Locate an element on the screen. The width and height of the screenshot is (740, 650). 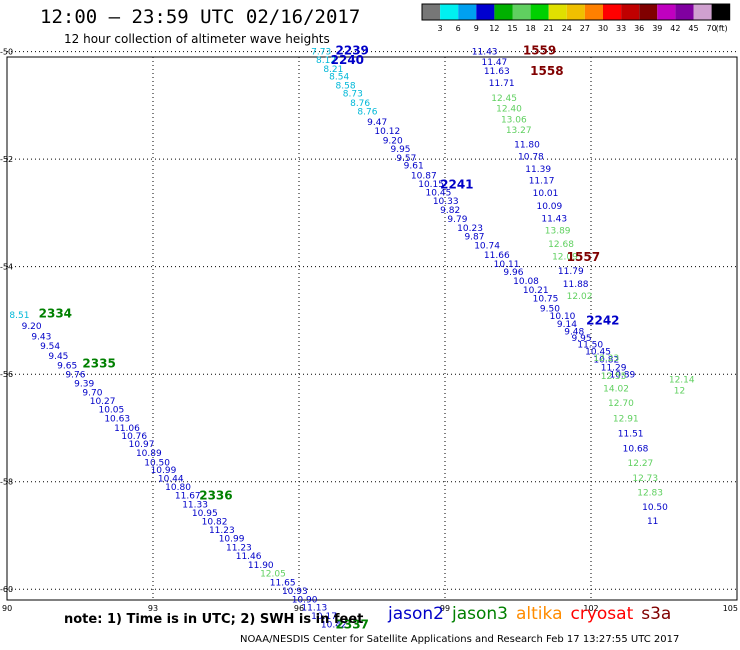
data-point-label: 10.10 is located at coordinates (563, 317).